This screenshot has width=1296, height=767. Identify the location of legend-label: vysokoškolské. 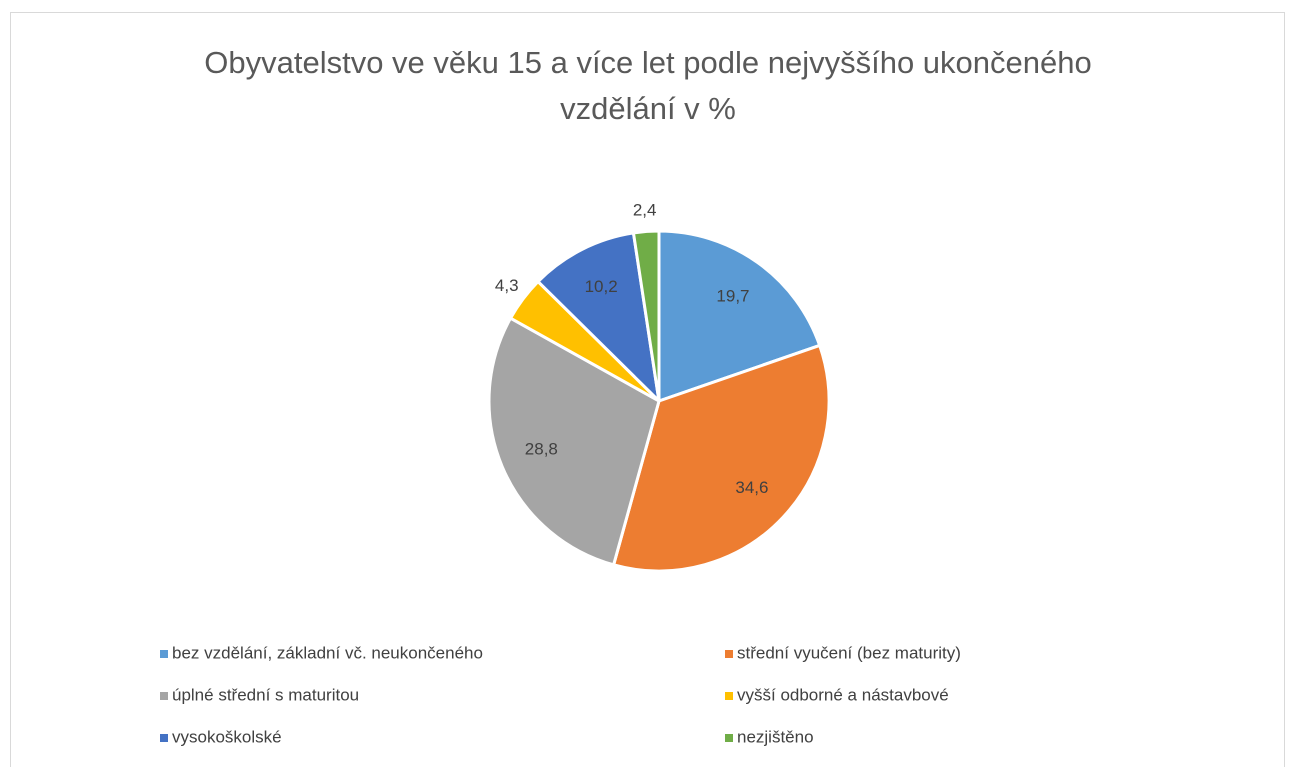
(227, 736).